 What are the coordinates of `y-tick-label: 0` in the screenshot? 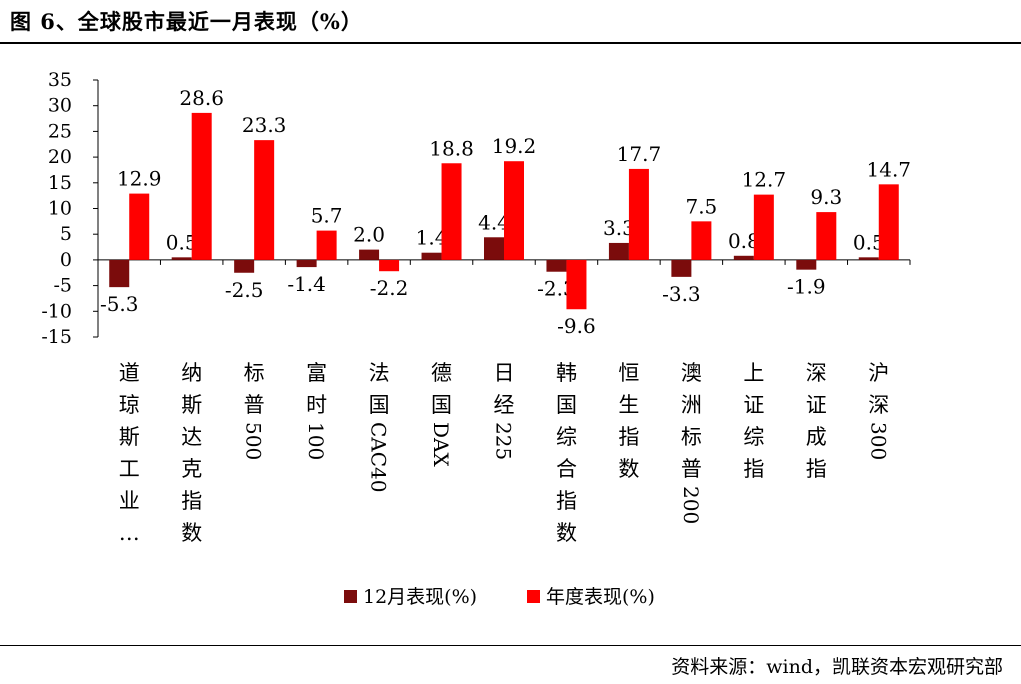 It's located at (66, 260).